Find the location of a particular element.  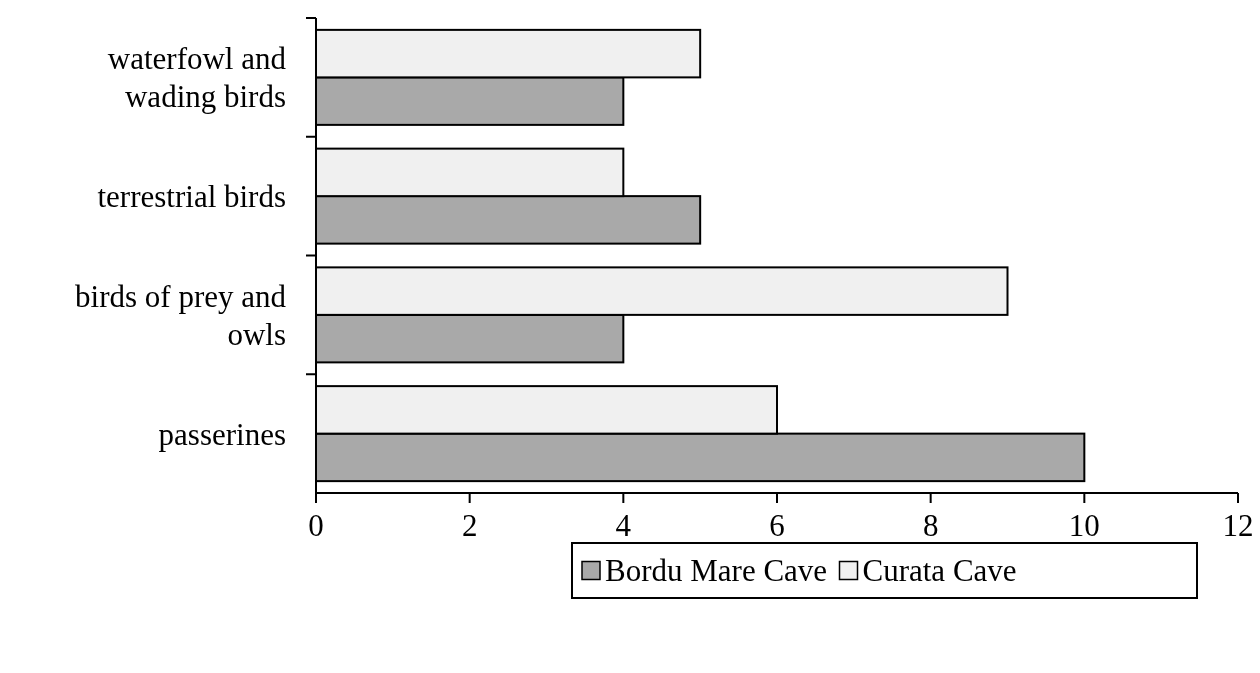

x-tick-label: 0 is located at coordinates (316, 525).